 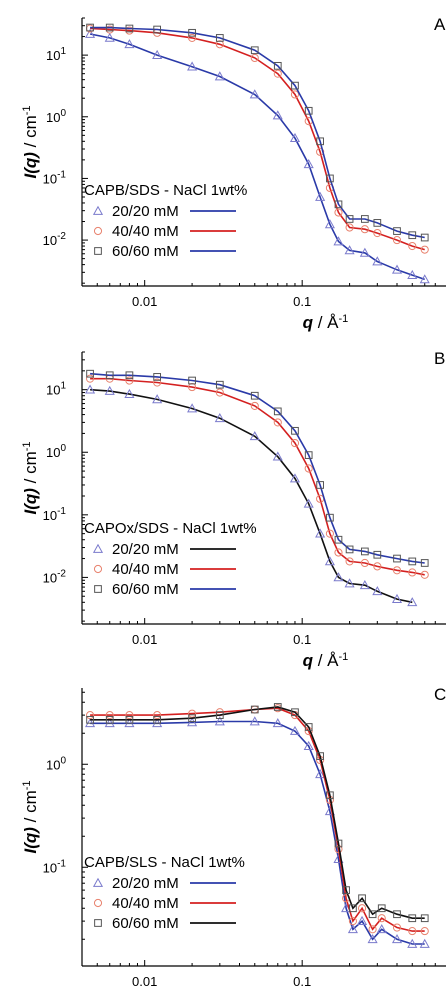 What do you see at coordinates (144, 301) in the screenshot?
I see `x-tick-label: 0.01` at bounding box center [144, 301].